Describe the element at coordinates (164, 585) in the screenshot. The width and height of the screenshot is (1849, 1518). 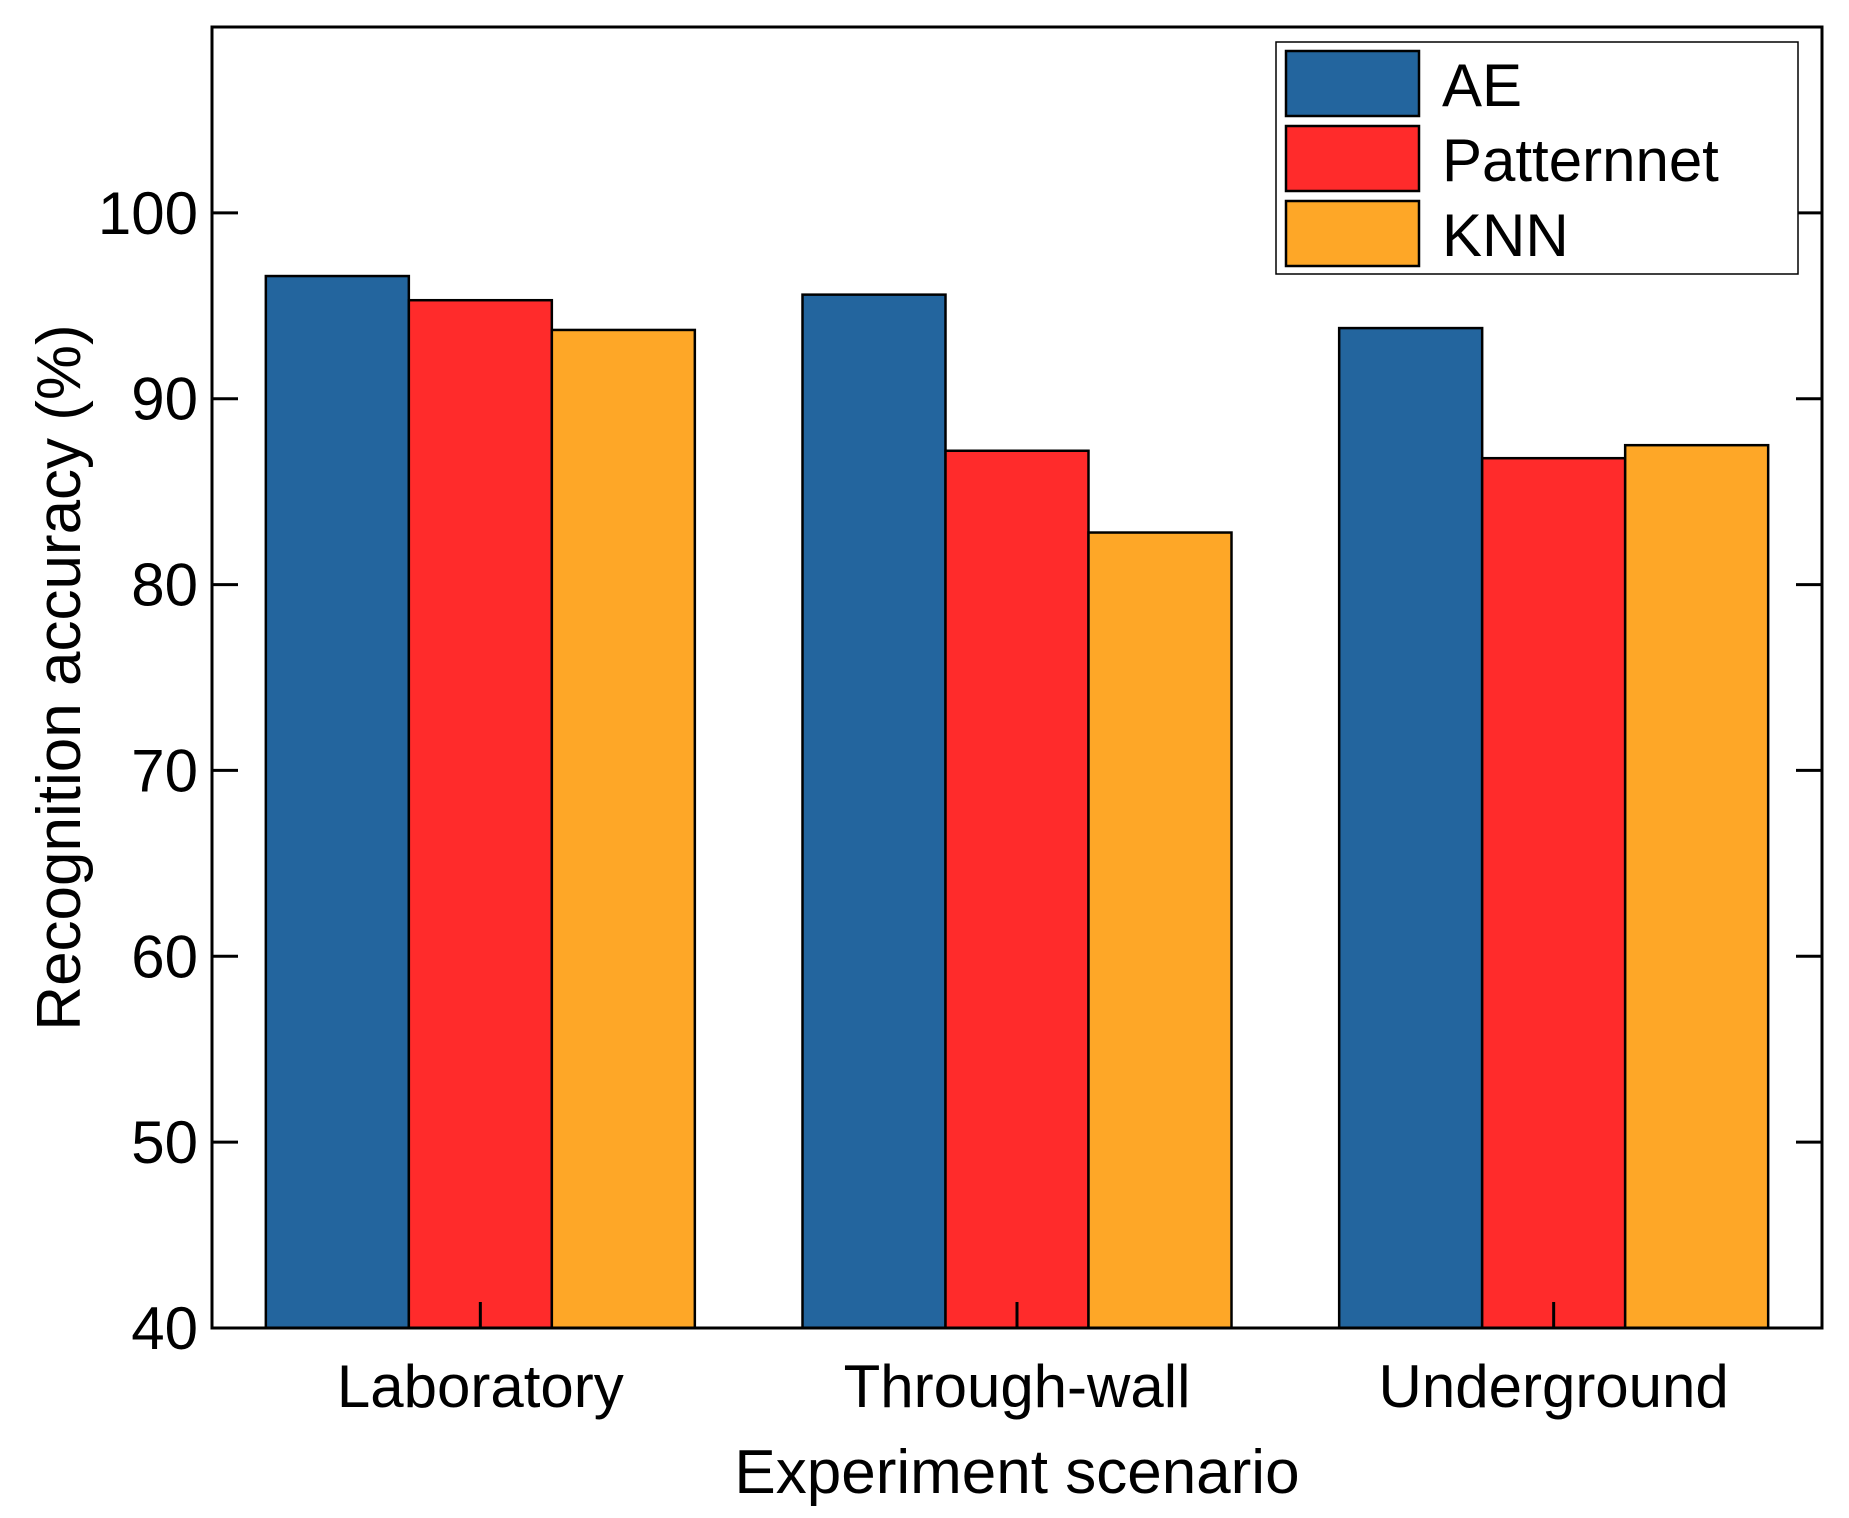
I see `y-tick-label-80: 80` at that location.